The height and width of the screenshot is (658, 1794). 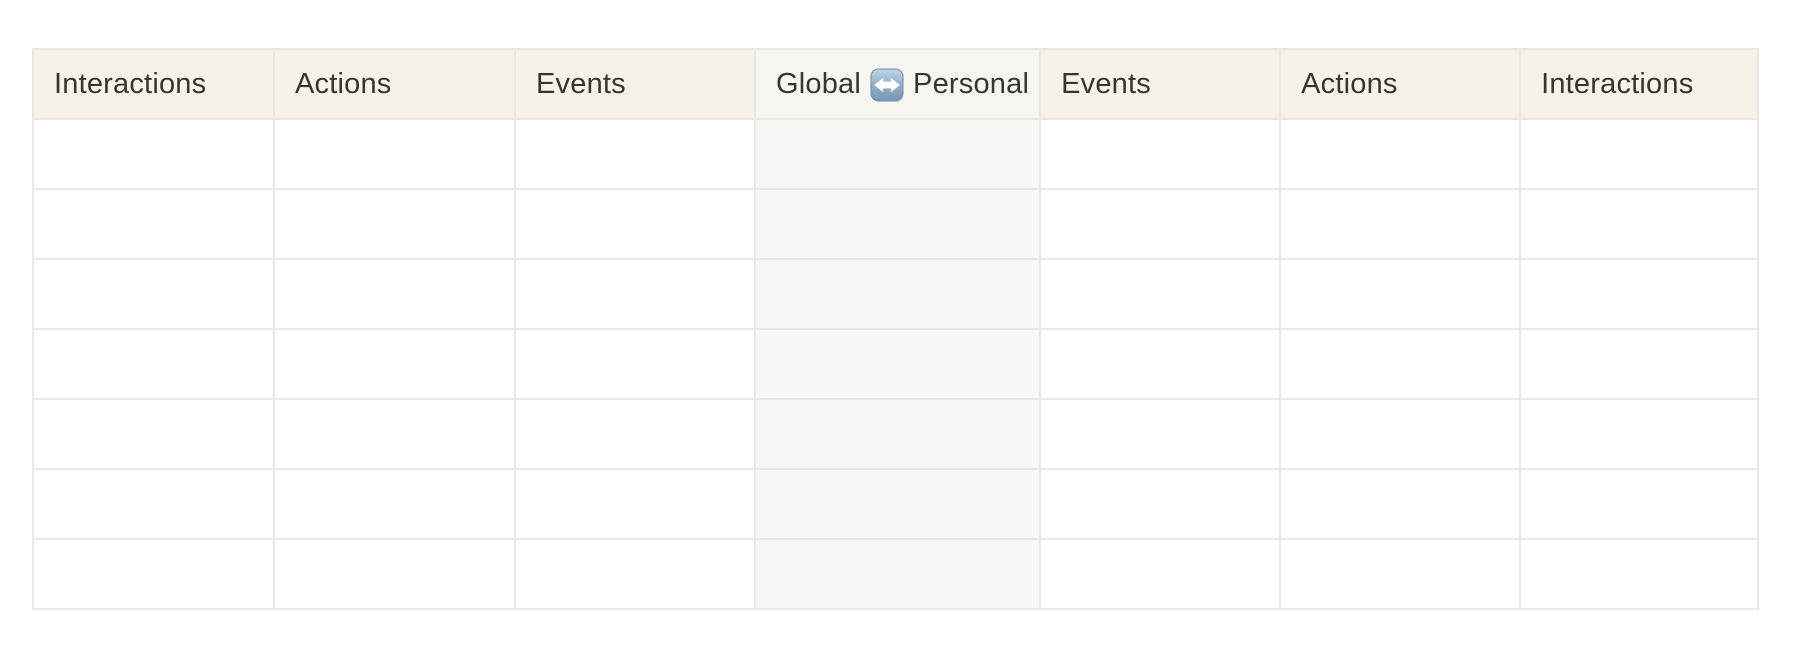 I want to click on column-header-interactions-left: Interactions, so click(x=153, y=84).